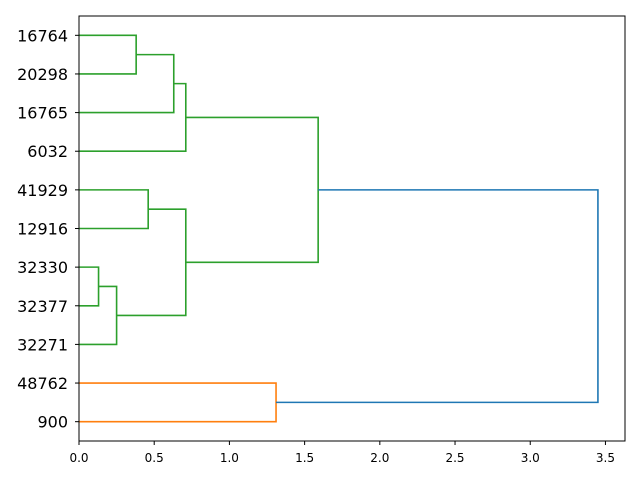  Describe the element at coordinates (379, 458) in the screenshot. I see `x-tick-label: 2.0` at that location.